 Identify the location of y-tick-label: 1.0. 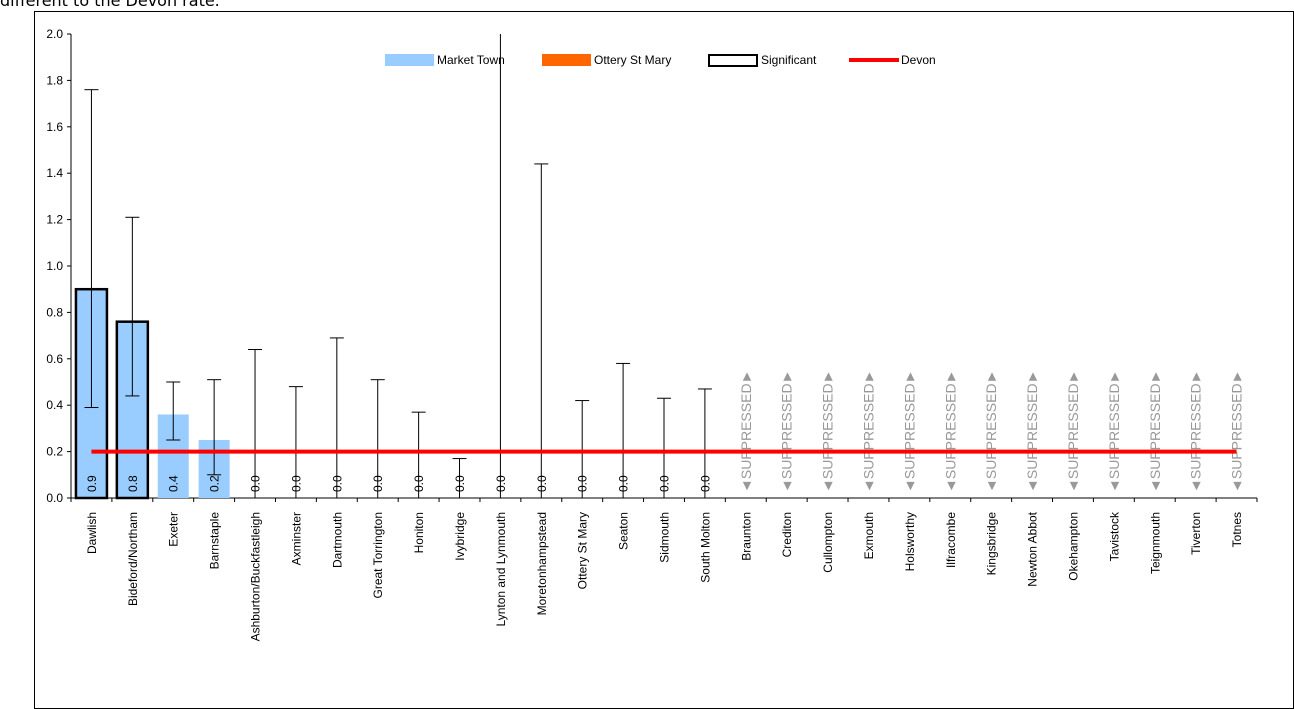
(54, 266).